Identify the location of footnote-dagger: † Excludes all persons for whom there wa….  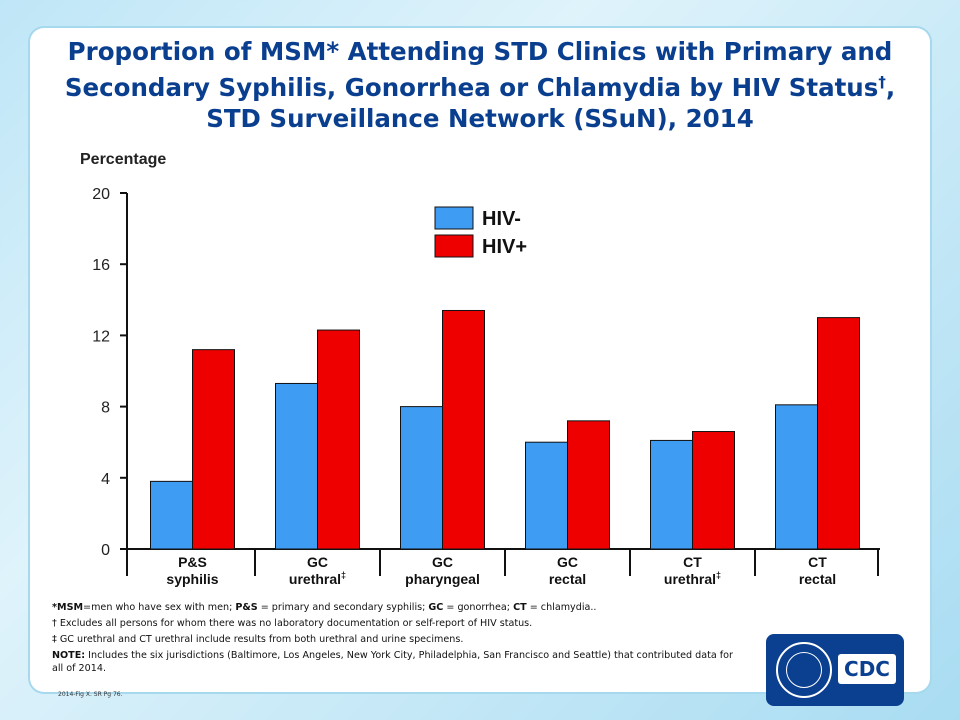
(292, 623).